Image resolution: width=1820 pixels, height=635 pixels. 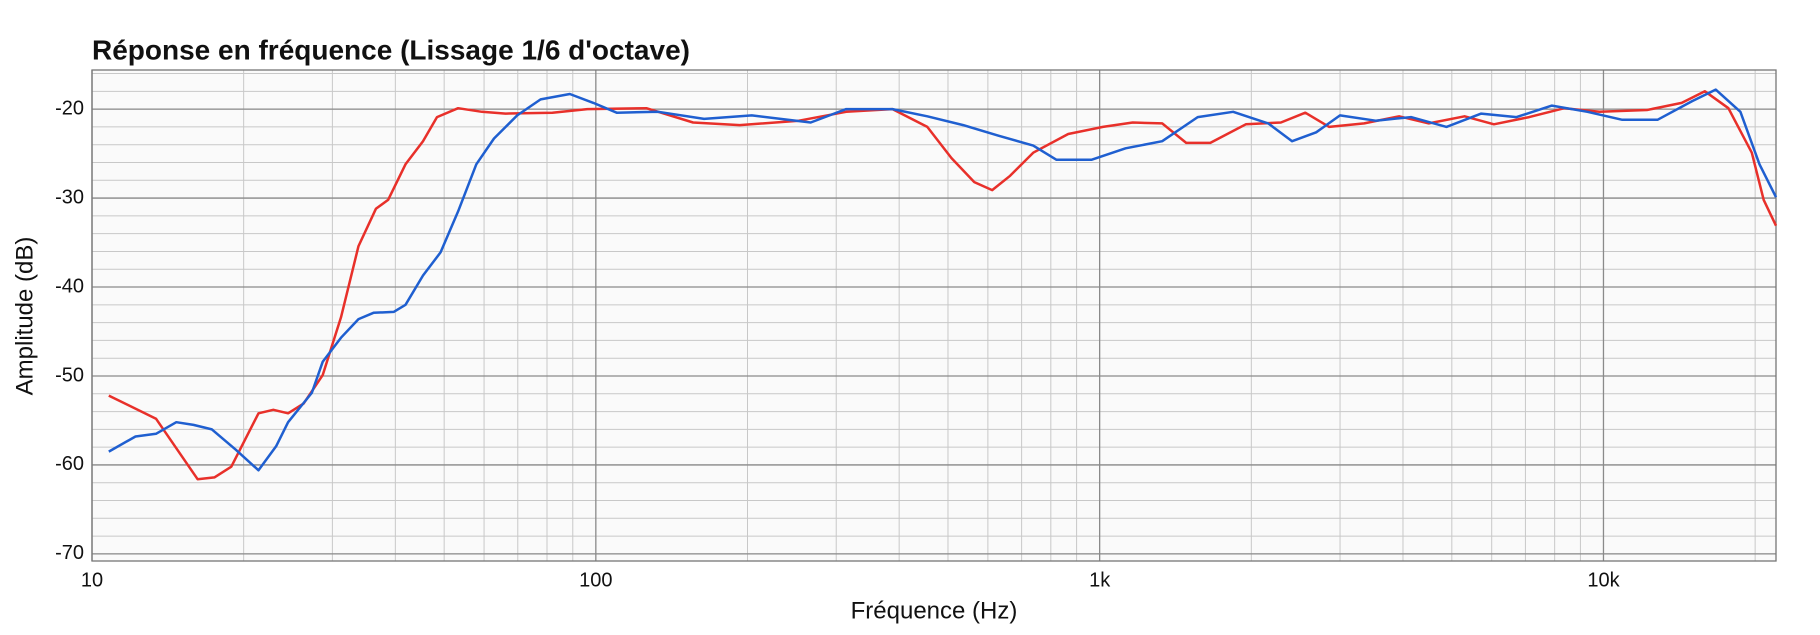 What do you see at coordinates (69, 553) in the screenshot?
I see `y-tick-label: -70` at bounding box center [69, 553].